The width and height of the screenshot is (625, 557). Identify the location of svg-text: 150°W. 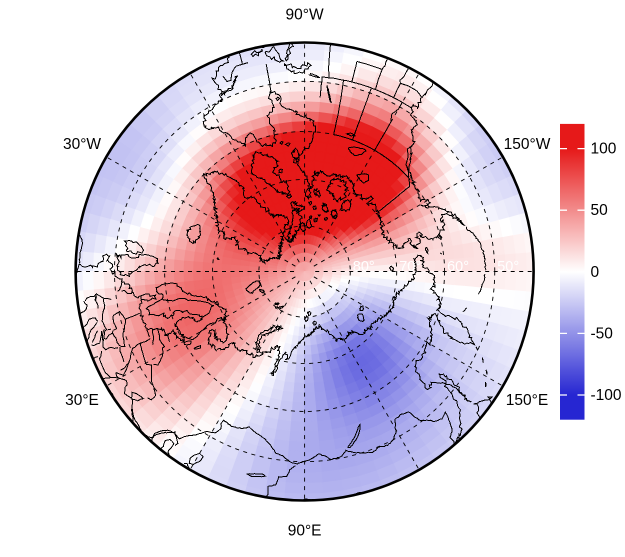
(527, 144).